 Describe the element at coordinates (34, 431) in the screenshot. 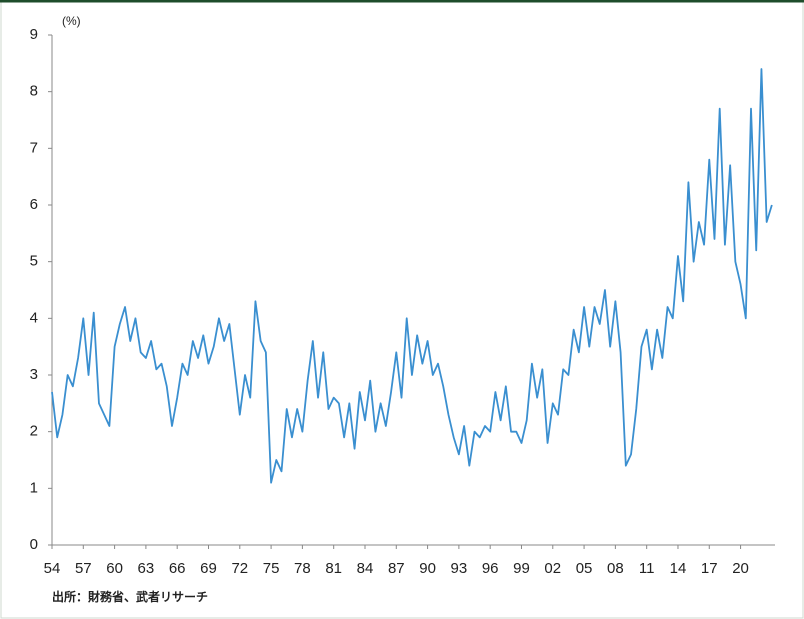

I see `y-tick-label: 2` at that location.